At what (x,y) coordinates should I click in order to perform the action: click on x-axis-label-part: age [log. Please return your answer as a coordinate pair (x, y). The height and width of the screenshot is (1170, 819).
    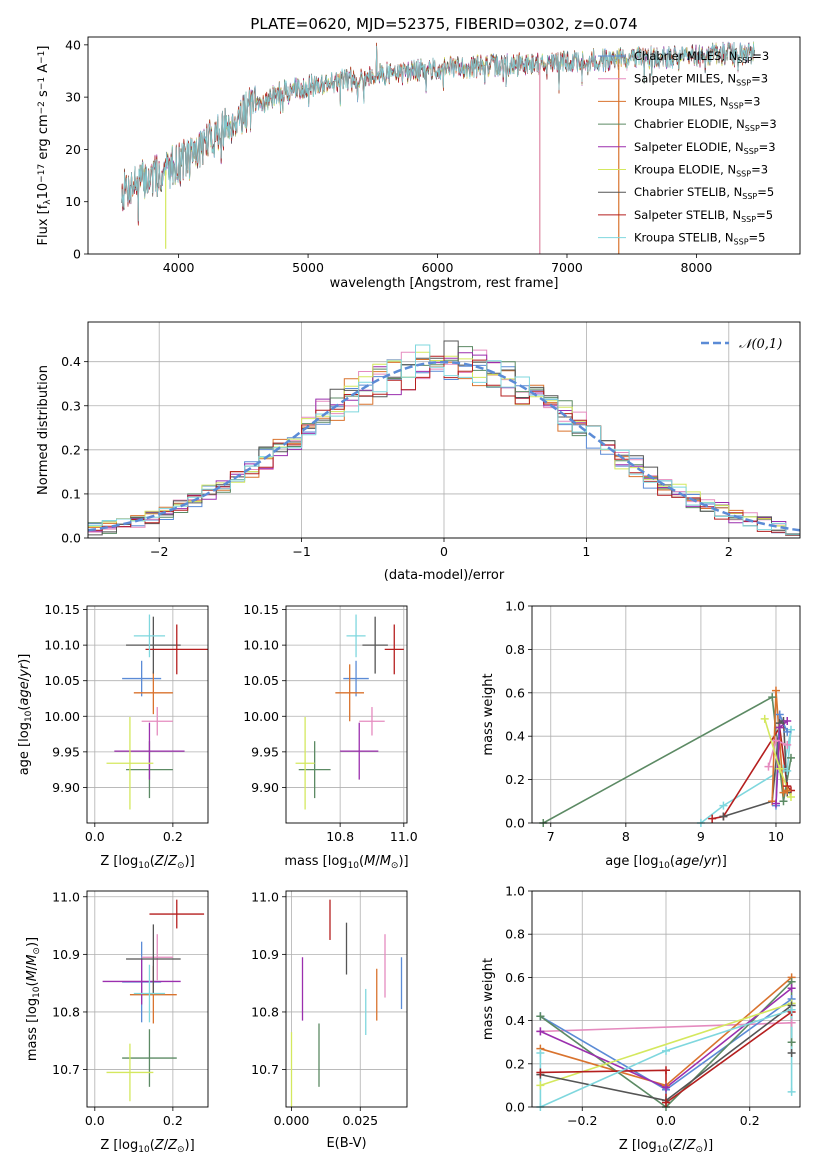
    Looking at the image, I should click on (631, 861).